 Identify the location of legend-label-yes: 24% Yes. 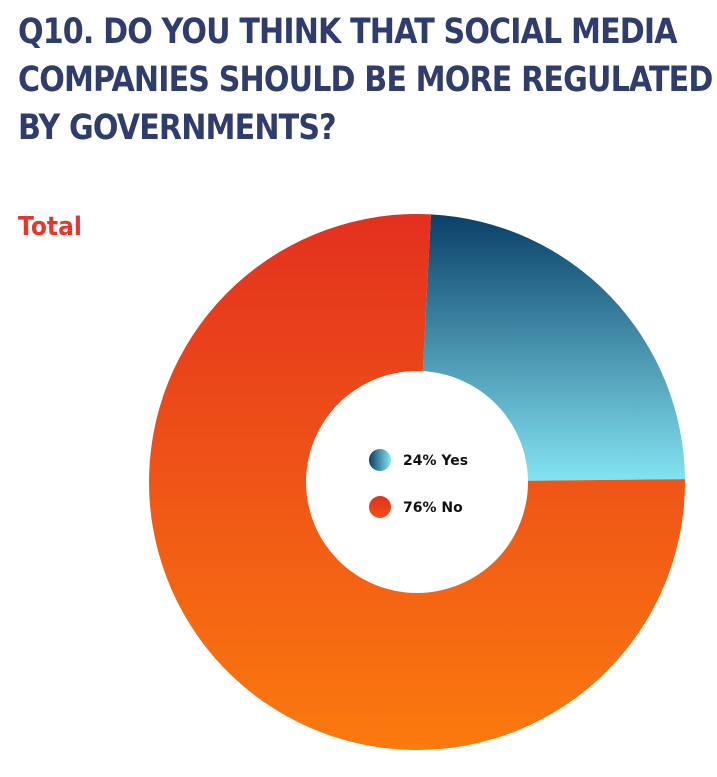
(435, 461).